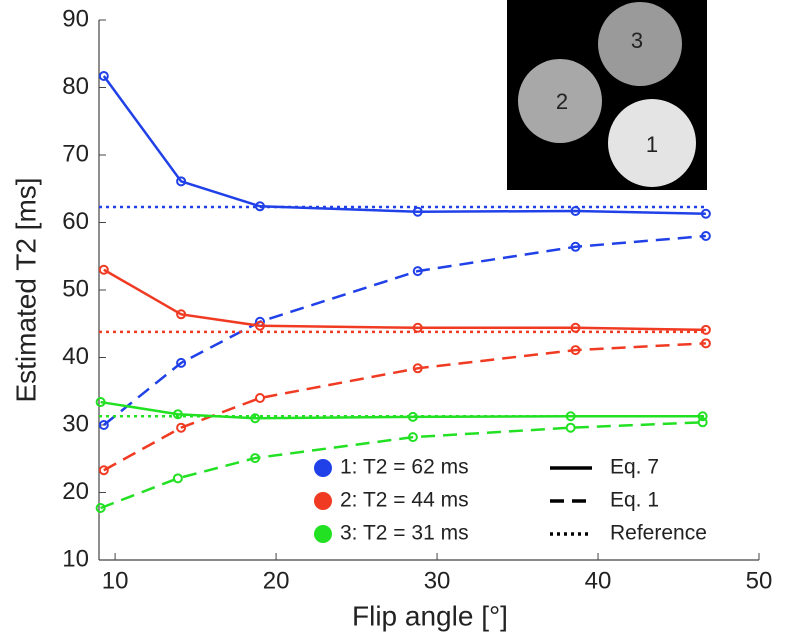 Image resolution: width=800 pixels, height=639 pixels. What do you see at coordinates (634, 467) in the screenshot?
I see `legend-label: Eq. 7` at bounding box center [634, 467].